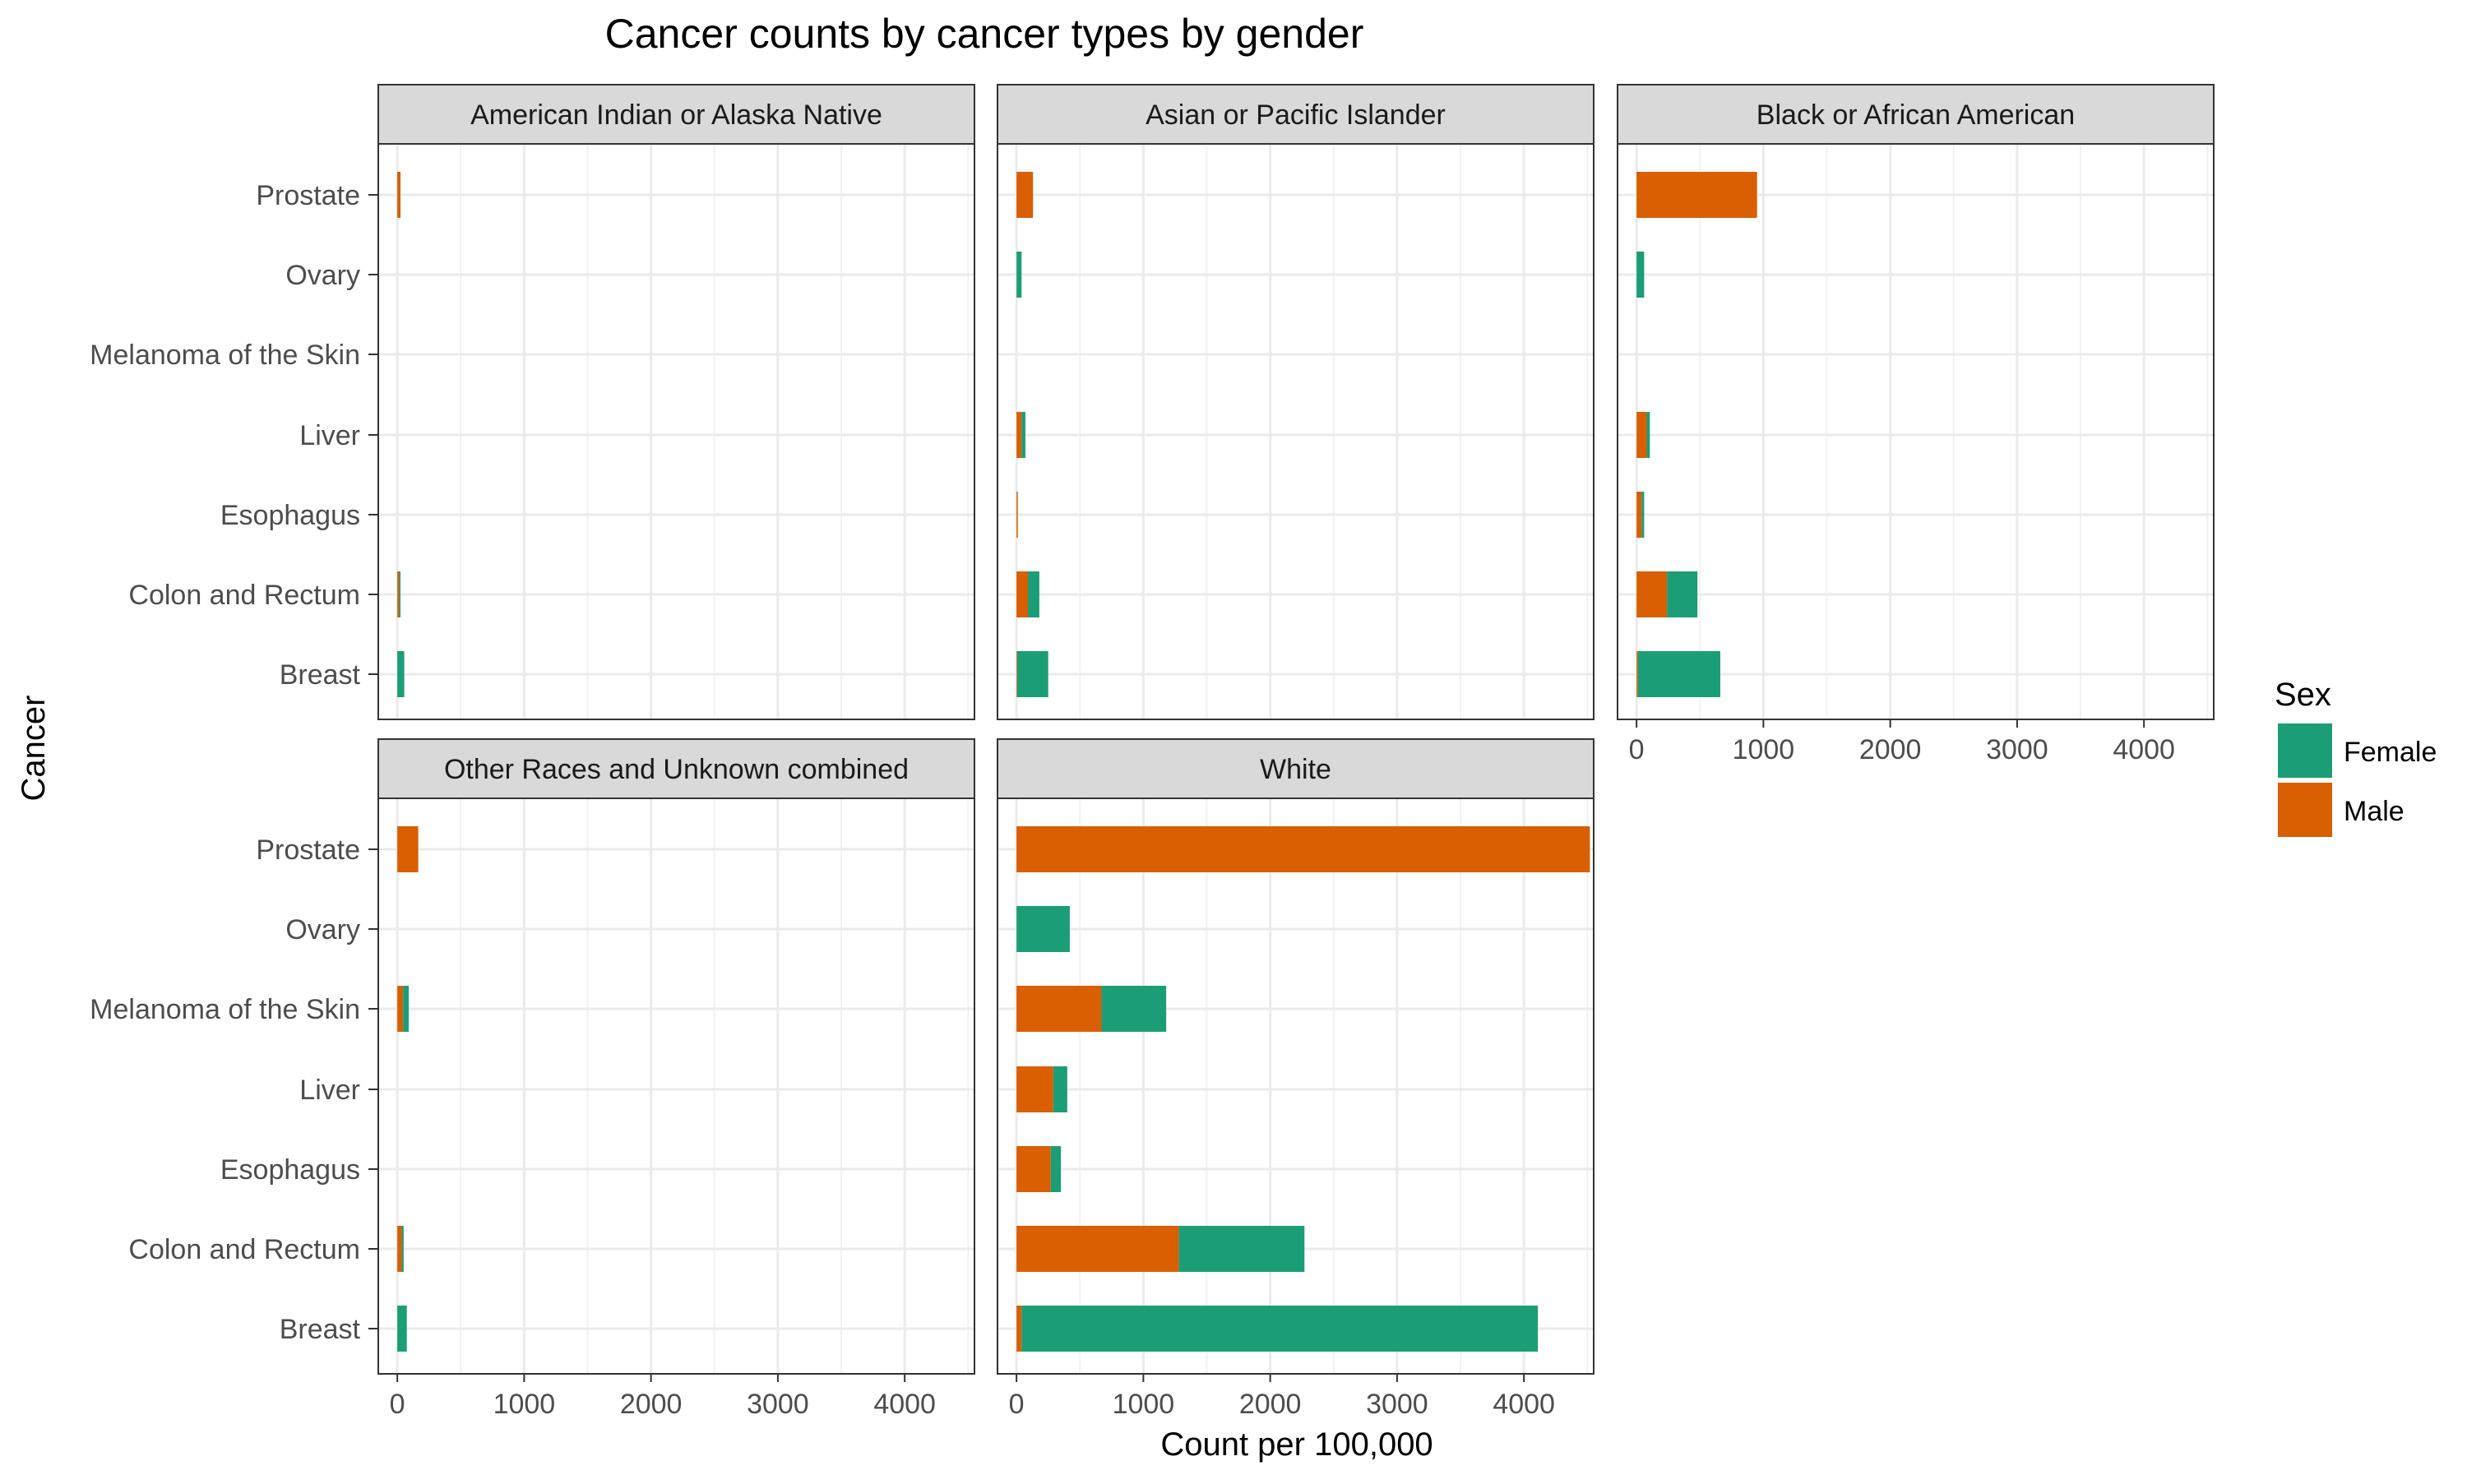 The width and height of the screenshot is (2467, 1484). I want to click on legend-key-female, so click(2305, 751).